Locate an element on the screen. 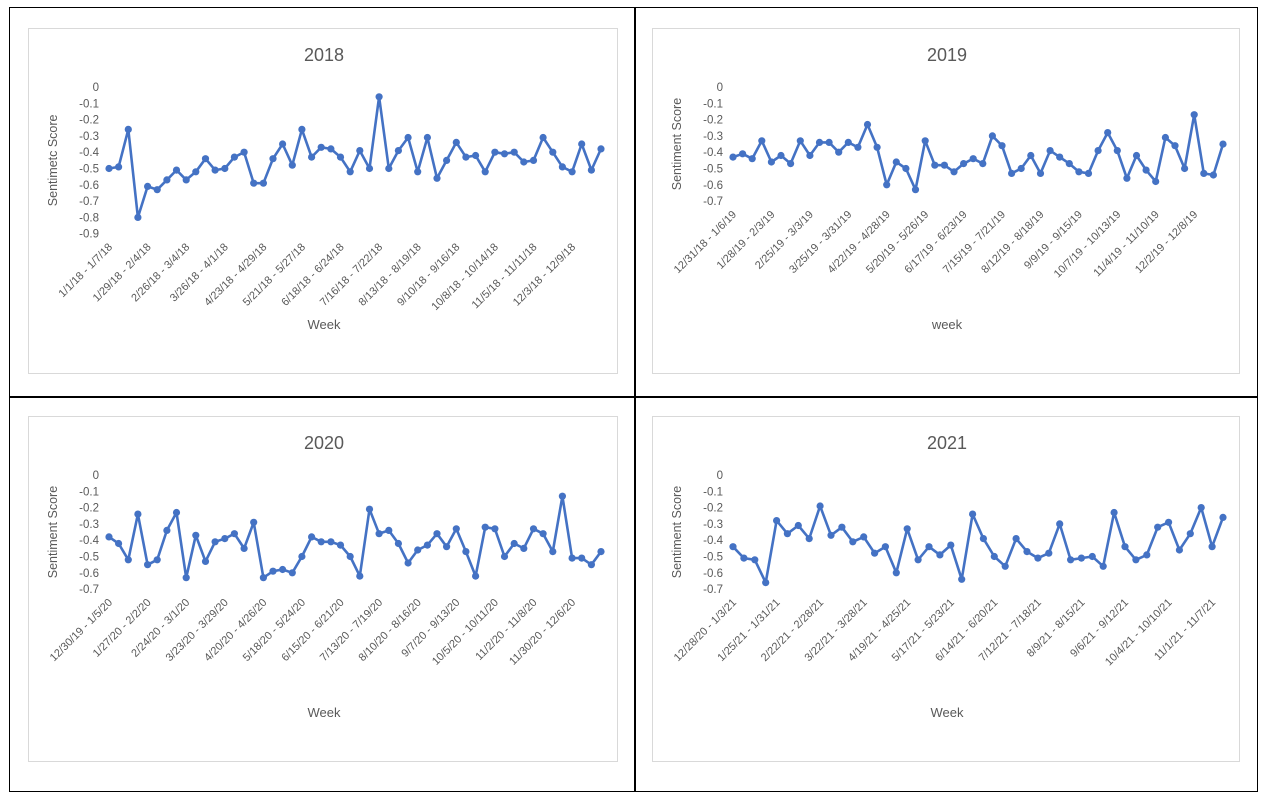 This screenshot has width=1268, height=804. x-axis-label: Week is located at coordinates (947, 712).